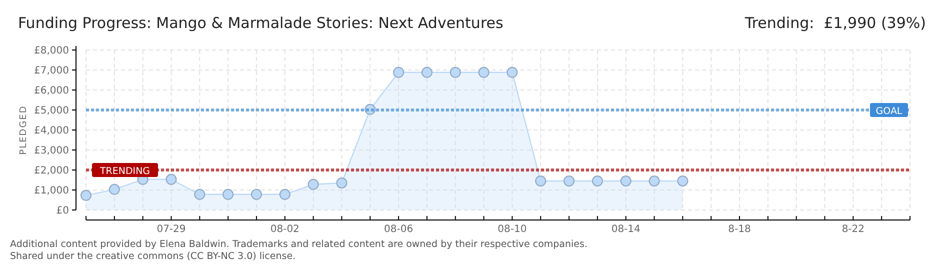 Image resolution: width=940 pixels, height=270 pixels. Describe the element at coordinates (285, 229) in the screenshot. I see `x-tick-label: 08-02` at that location.